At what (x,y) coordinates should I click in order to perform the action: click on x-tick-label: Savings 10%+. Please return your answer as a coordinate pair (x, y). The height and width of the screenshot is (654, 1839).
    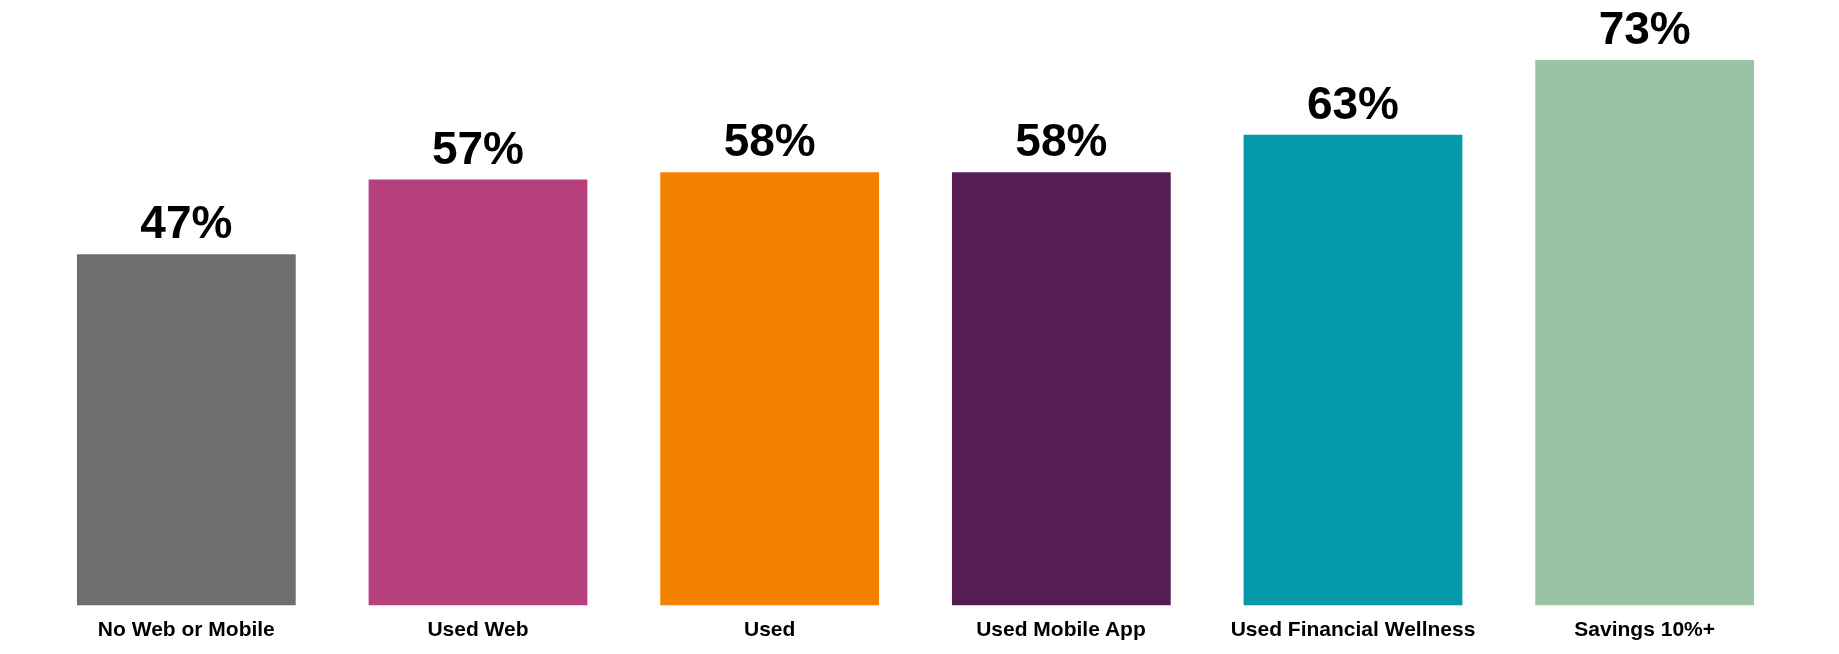
    Looking at the image, I should click on (1645, 628).